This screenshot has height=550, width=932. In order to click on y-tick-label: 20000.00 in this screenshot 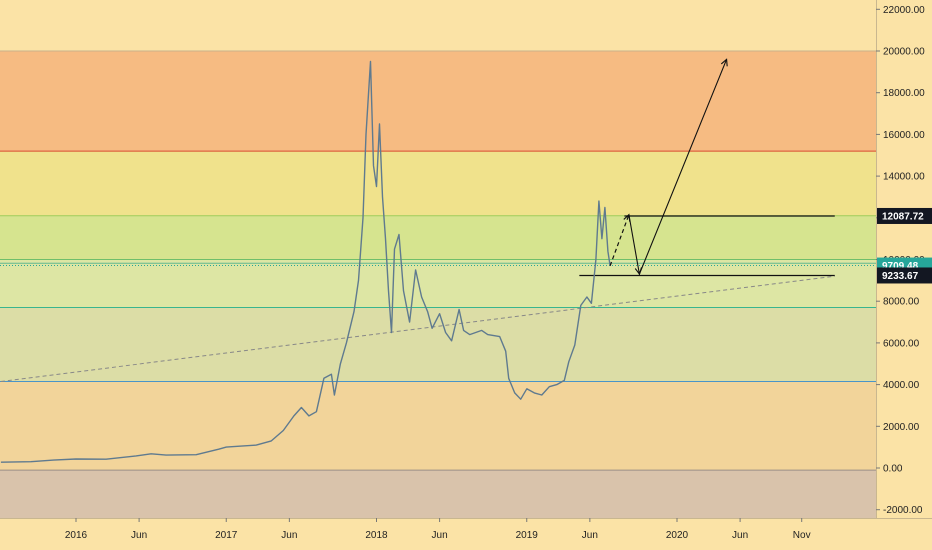, I will do `click(904, 52)`.